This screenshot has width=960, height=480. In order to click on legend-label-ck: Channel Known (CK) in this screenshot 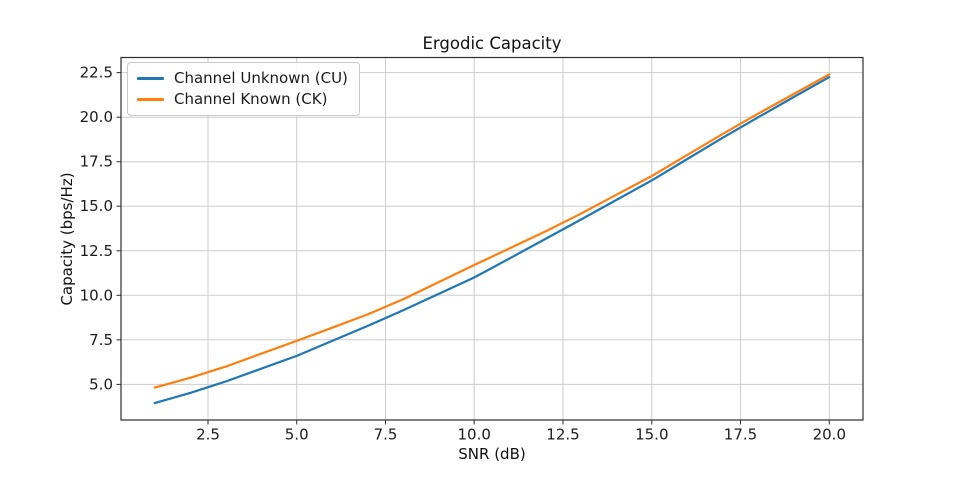, I will do `click(251, 99)`.